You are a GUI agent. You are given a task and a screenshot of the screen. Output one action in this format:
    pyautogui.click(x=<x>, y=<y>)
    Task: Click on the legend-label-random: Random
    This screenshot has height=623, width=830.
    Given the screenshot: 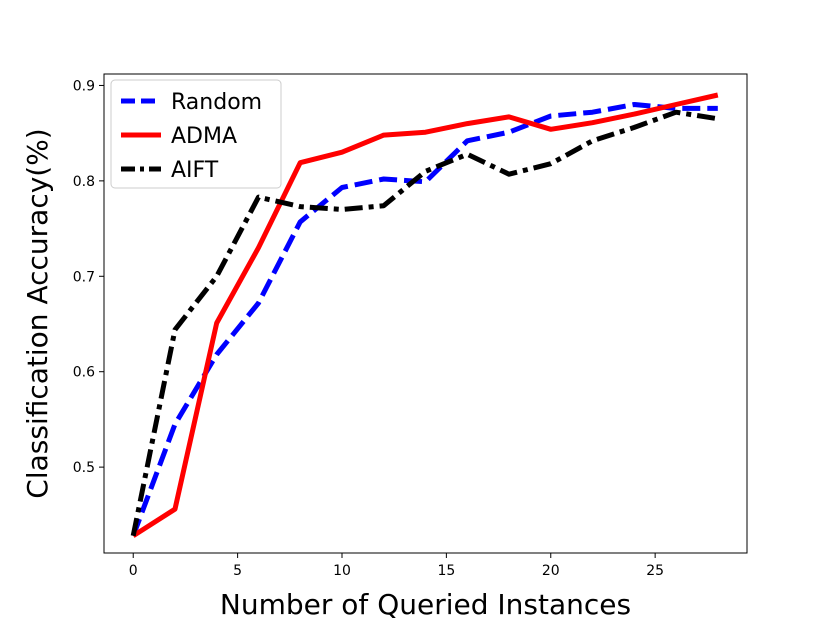 What is the action you would take?
    pyautogui.click(x=216, y=102)
    